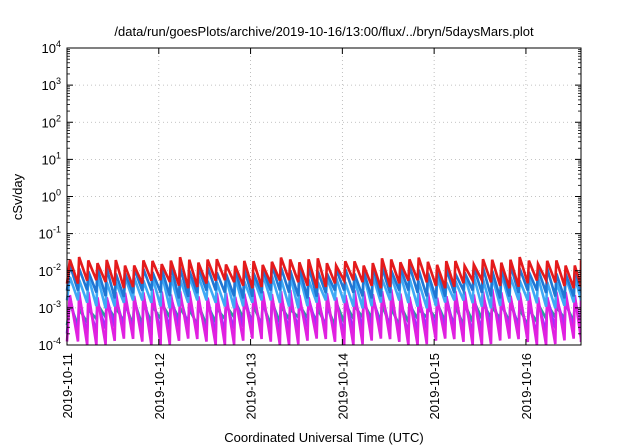 Image resolution: width=640 pixels, height=448 pixels. Describe the element at coordinates (17, 196) in the screenshot. I see `y-axis-label: cSv/day` at that location.